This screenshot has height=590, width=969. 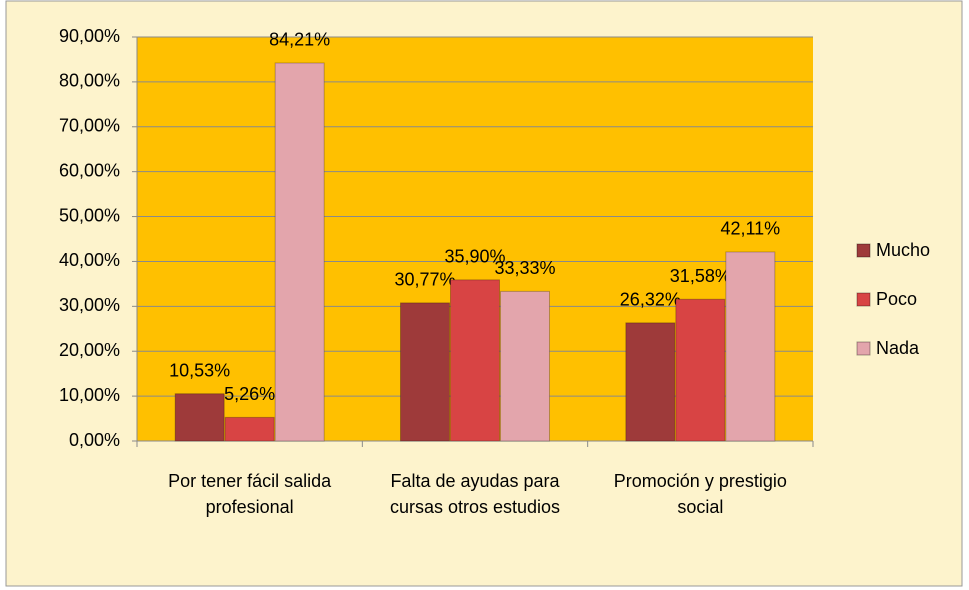 What do you see at coordinates (524, 268) in the screenshot?
I see `data-label: 33,33%` at bounding box center [524, 268].